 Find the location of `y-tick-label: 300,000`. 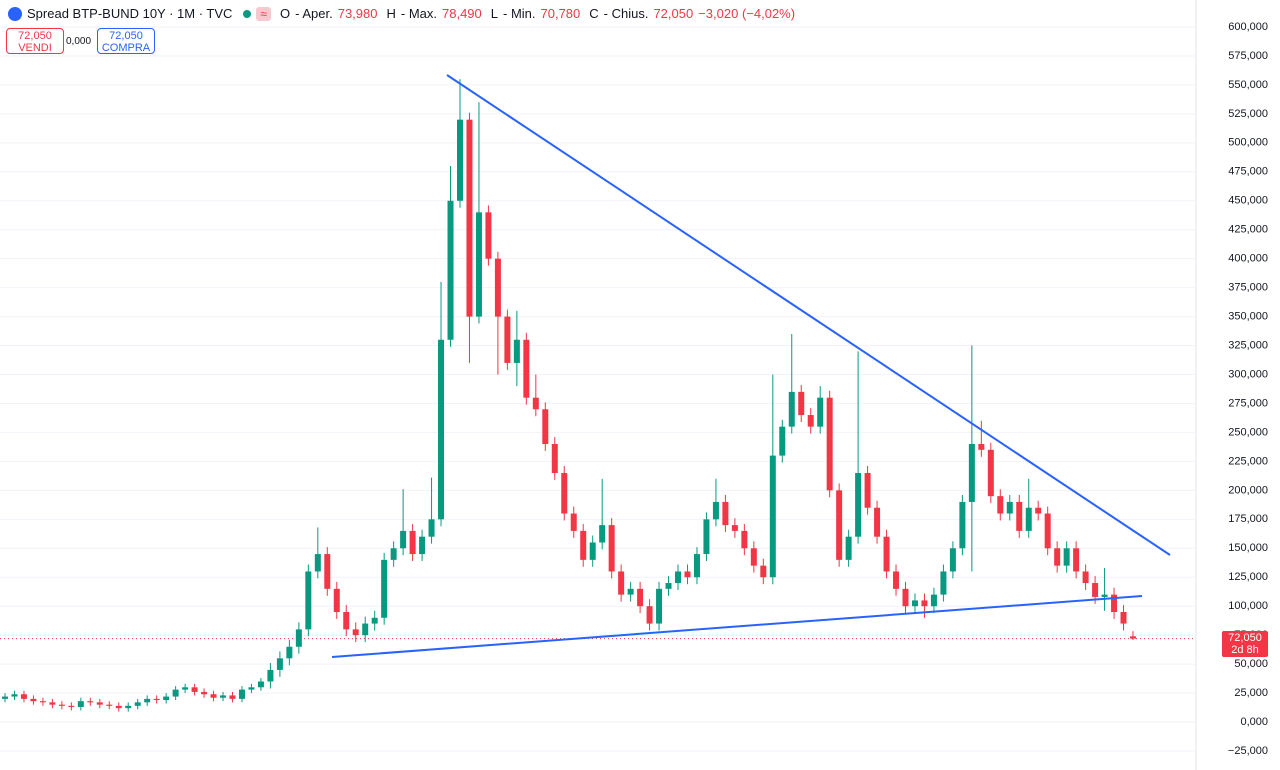

y-tick-label: 300,000 is located at coordinates (1248, 374).